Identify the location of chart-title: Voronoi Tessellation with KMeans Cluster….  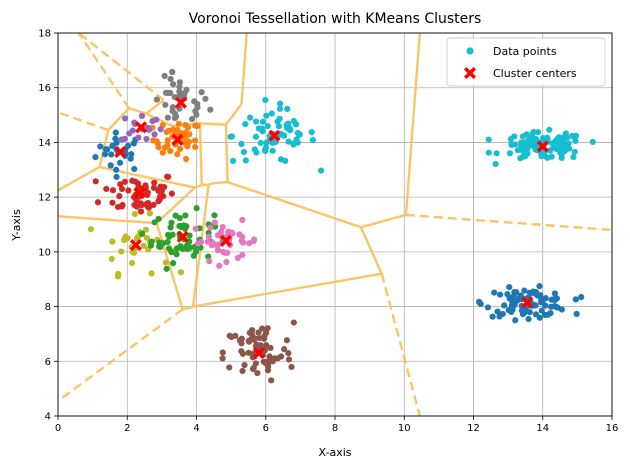
(335, 19).